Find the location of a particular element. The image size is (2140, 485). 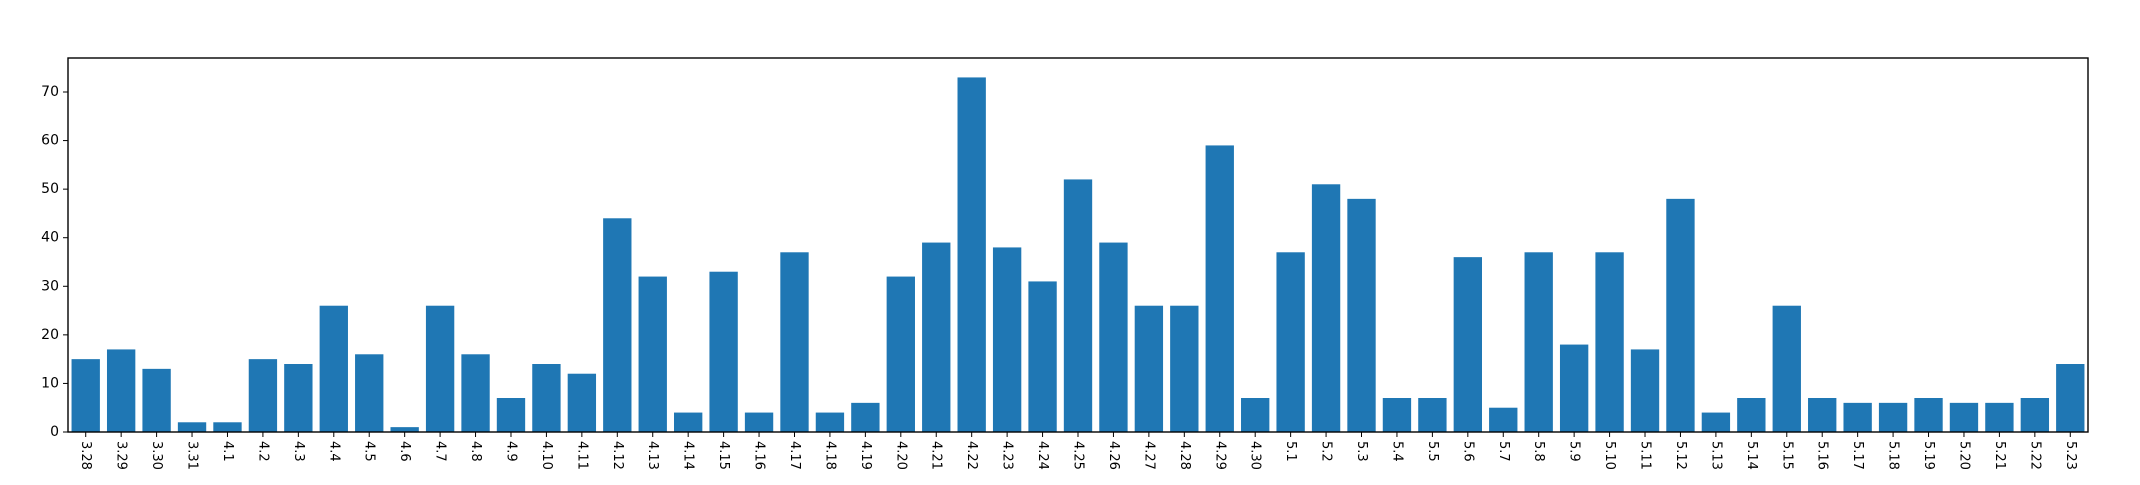

bar-5.14 is located at coordinates (1751, 415).